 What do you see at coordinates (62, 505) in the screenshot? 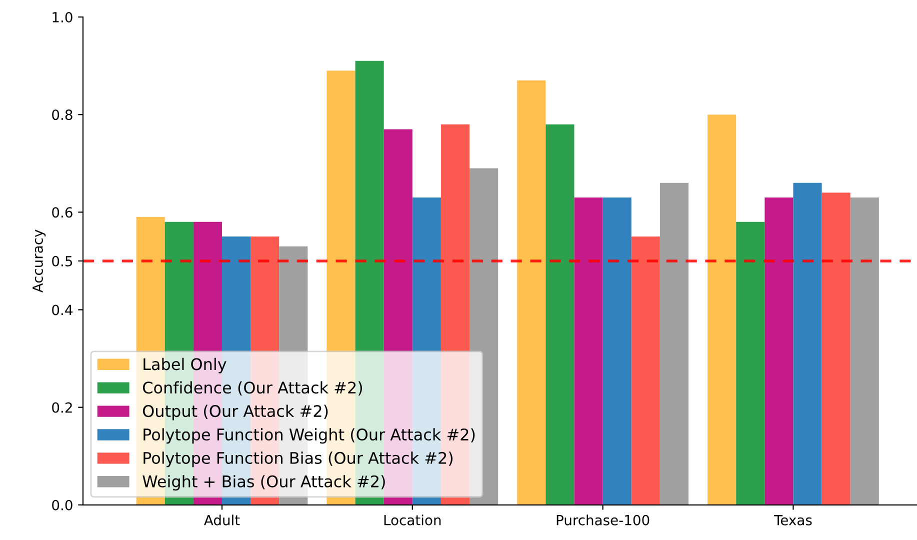
I see `y-tick-label: 0.0` at bounding box center [62, 505].